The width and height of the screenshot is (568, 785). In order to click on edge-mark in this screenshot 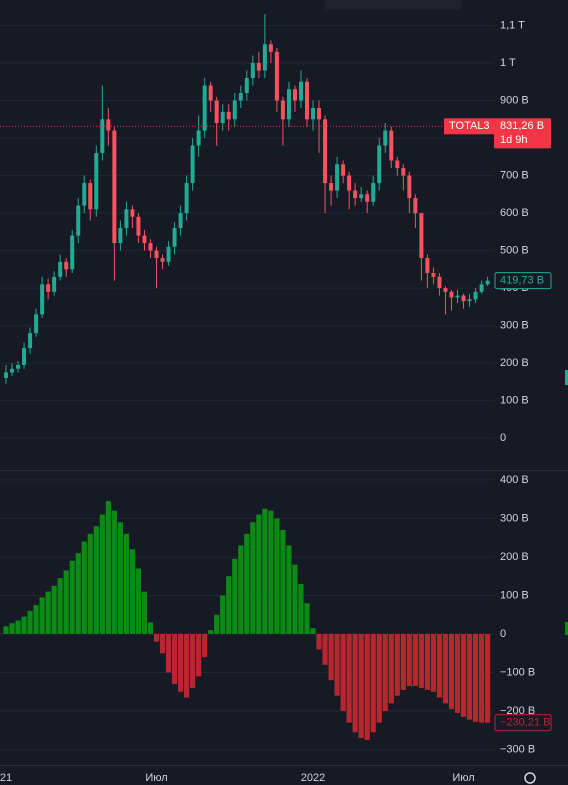, I will do `click(566, 628)`.